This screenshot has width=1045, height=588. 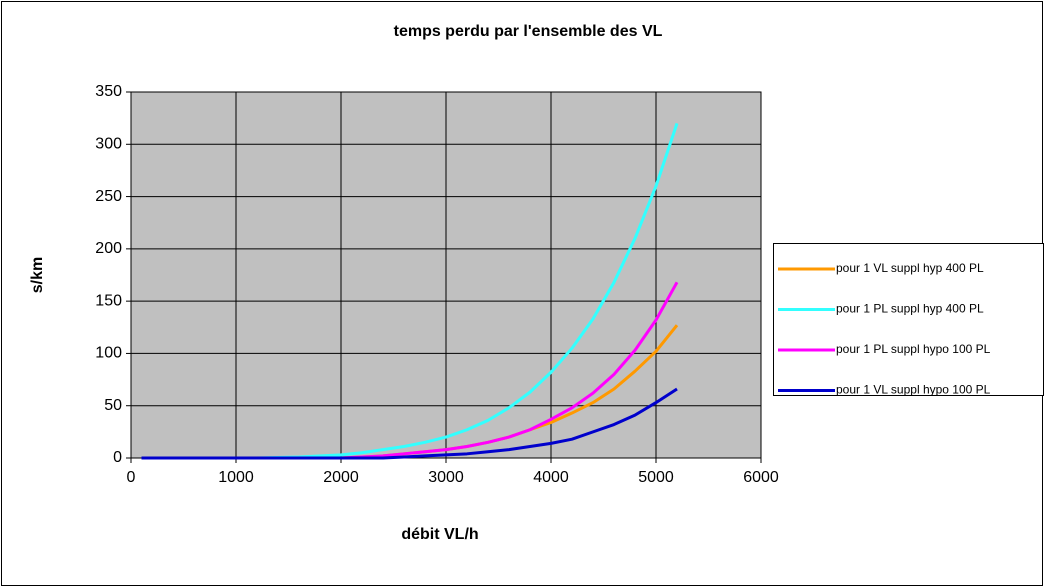 What do you see at coordinates (908, 319) in the screenshot?
I see `legend-box` at bounding box center [908, 319].